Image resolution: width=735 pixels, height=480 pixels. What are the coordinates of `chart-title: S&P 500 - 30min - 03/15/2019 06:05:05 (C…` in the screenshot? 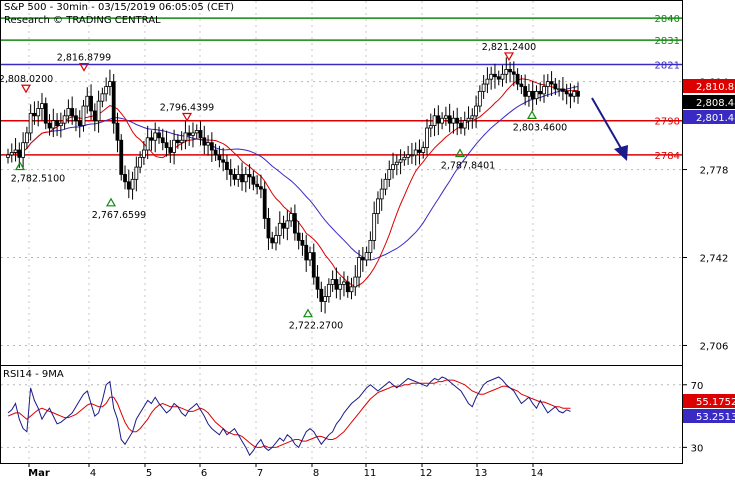 It's located at (119, 7).